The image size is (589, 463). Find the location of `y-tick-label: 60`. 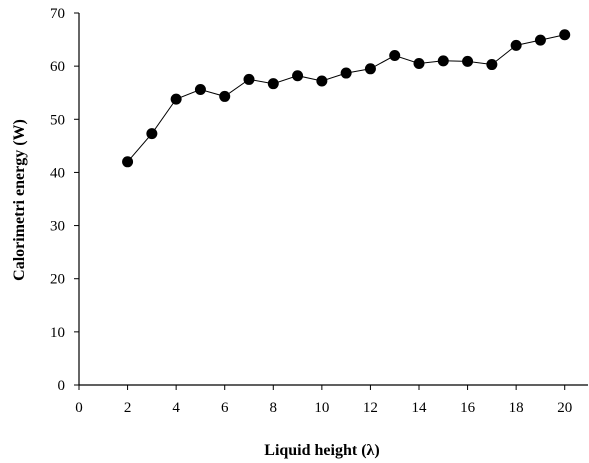

y-tick-label: 60 is located at coordinates (57, 67).